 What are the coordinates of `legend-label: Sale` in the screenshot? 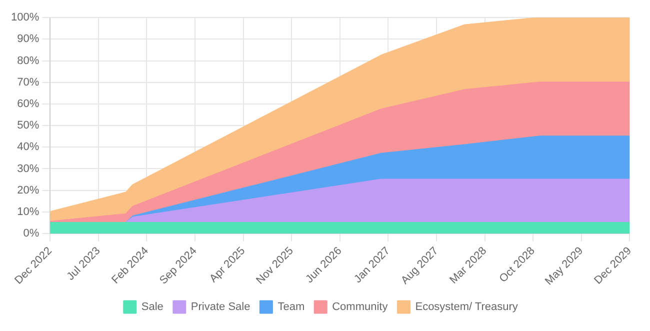 It's located at (152, 307).